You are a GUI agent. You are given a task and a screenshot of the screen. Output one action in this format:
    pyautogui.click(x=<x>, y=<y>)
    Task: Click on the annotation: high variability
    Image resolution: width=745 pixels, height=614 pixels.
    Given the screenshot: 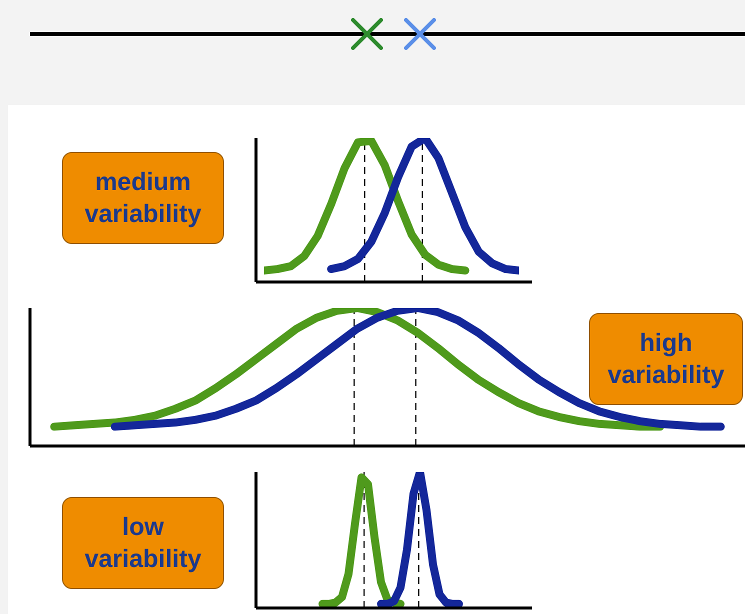 What is the action you would take?
    pyautogui.click(x=666, y=359)
    